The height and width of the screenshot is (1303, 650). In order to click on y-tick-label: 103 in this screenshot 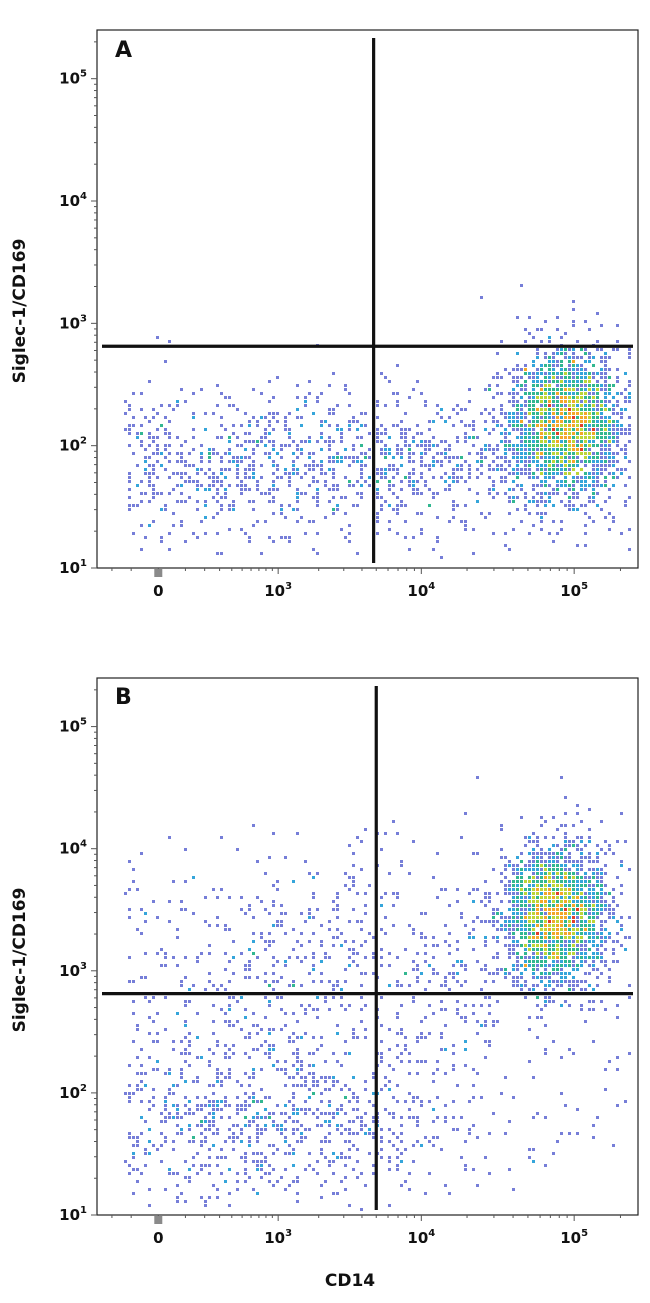, I will do `click(73, 322)`.